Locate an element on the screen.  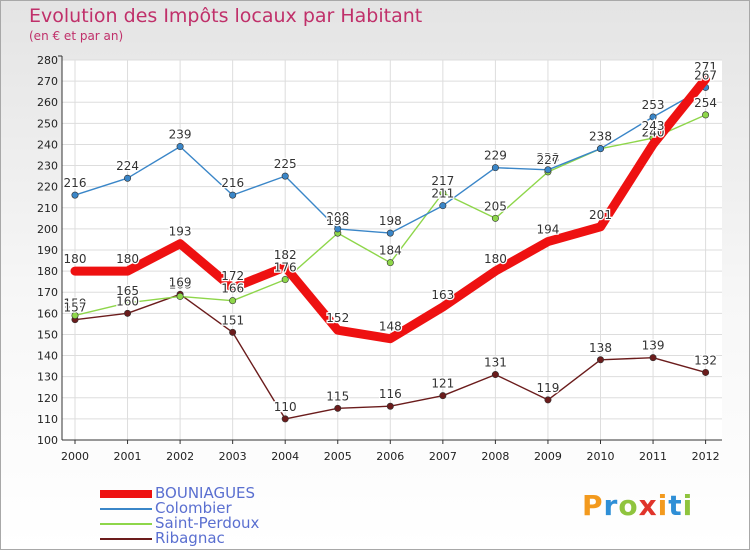
logo-letter: r is located at coordinates (611, 505).